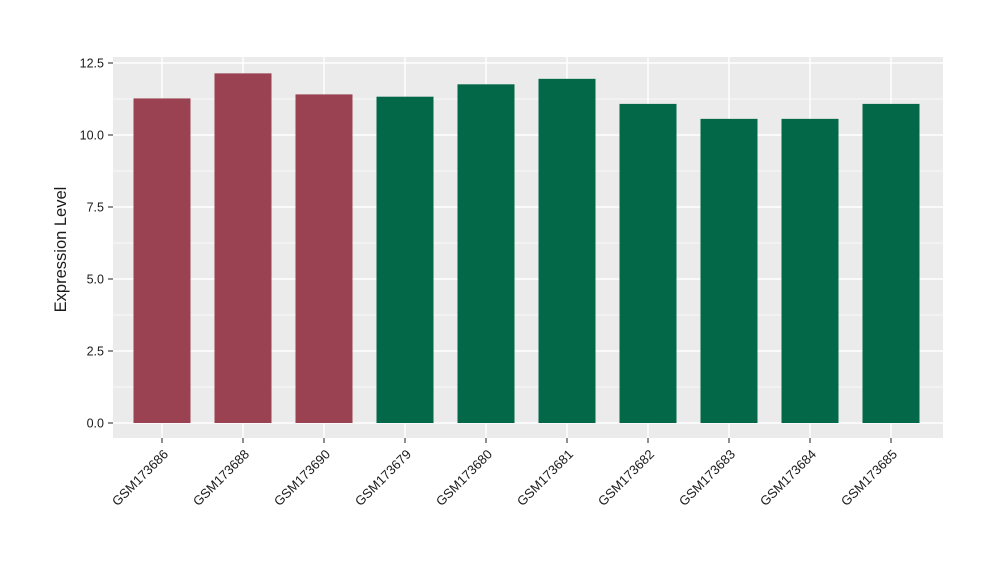 This screenshot has width=1000, height=580. I want to click on y-tick-label: 5.0, so click(95, 280).